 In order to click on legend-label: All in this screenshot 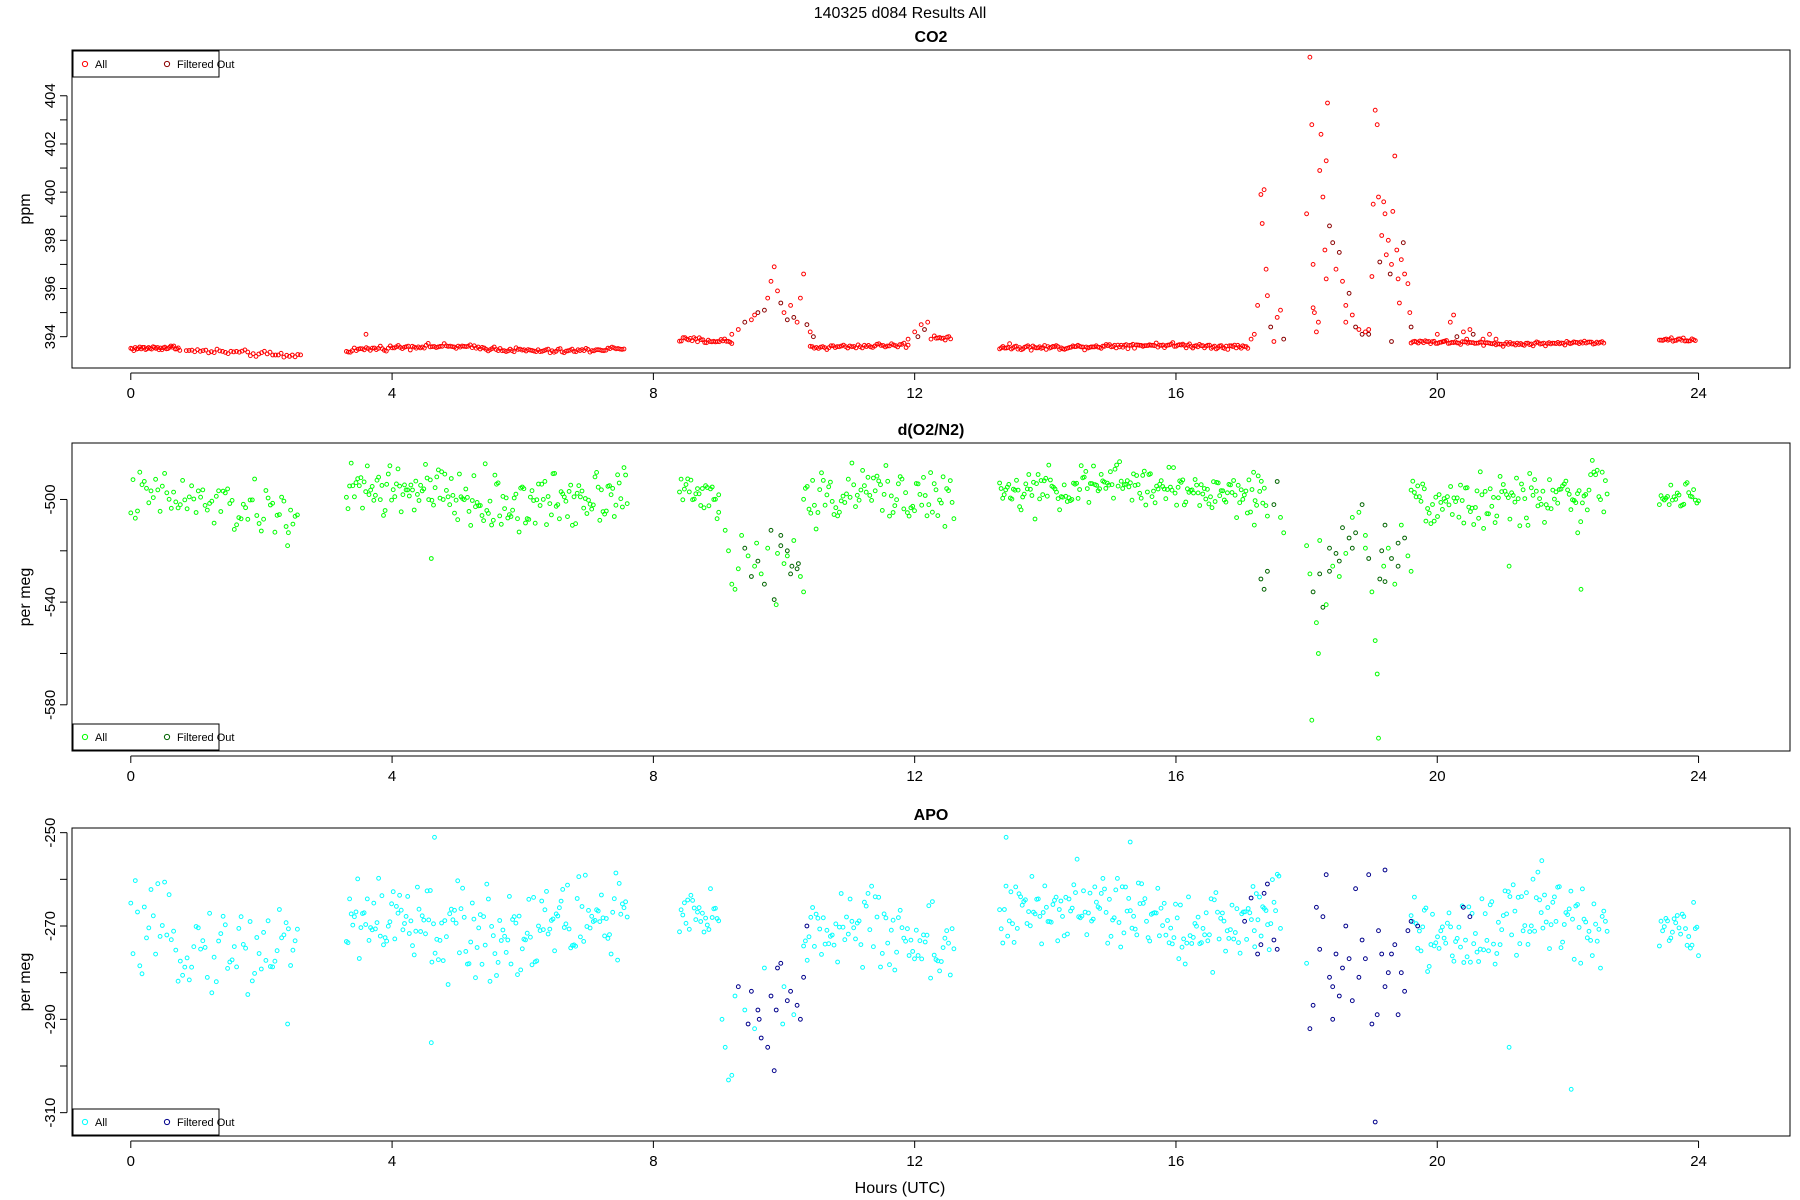, I will do `click(101, 1123)`.